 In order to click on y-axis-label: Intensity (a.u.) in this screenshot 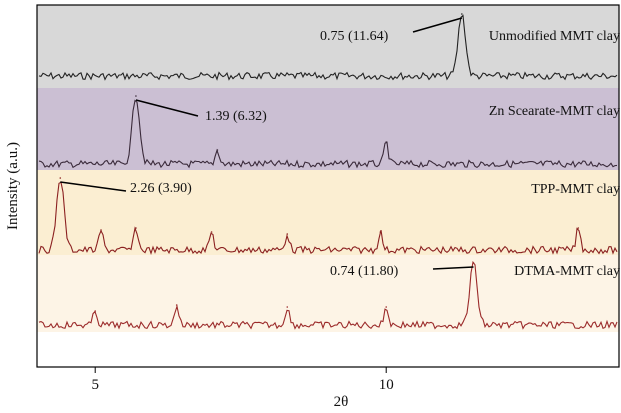, I will do `click(13, 186)`.